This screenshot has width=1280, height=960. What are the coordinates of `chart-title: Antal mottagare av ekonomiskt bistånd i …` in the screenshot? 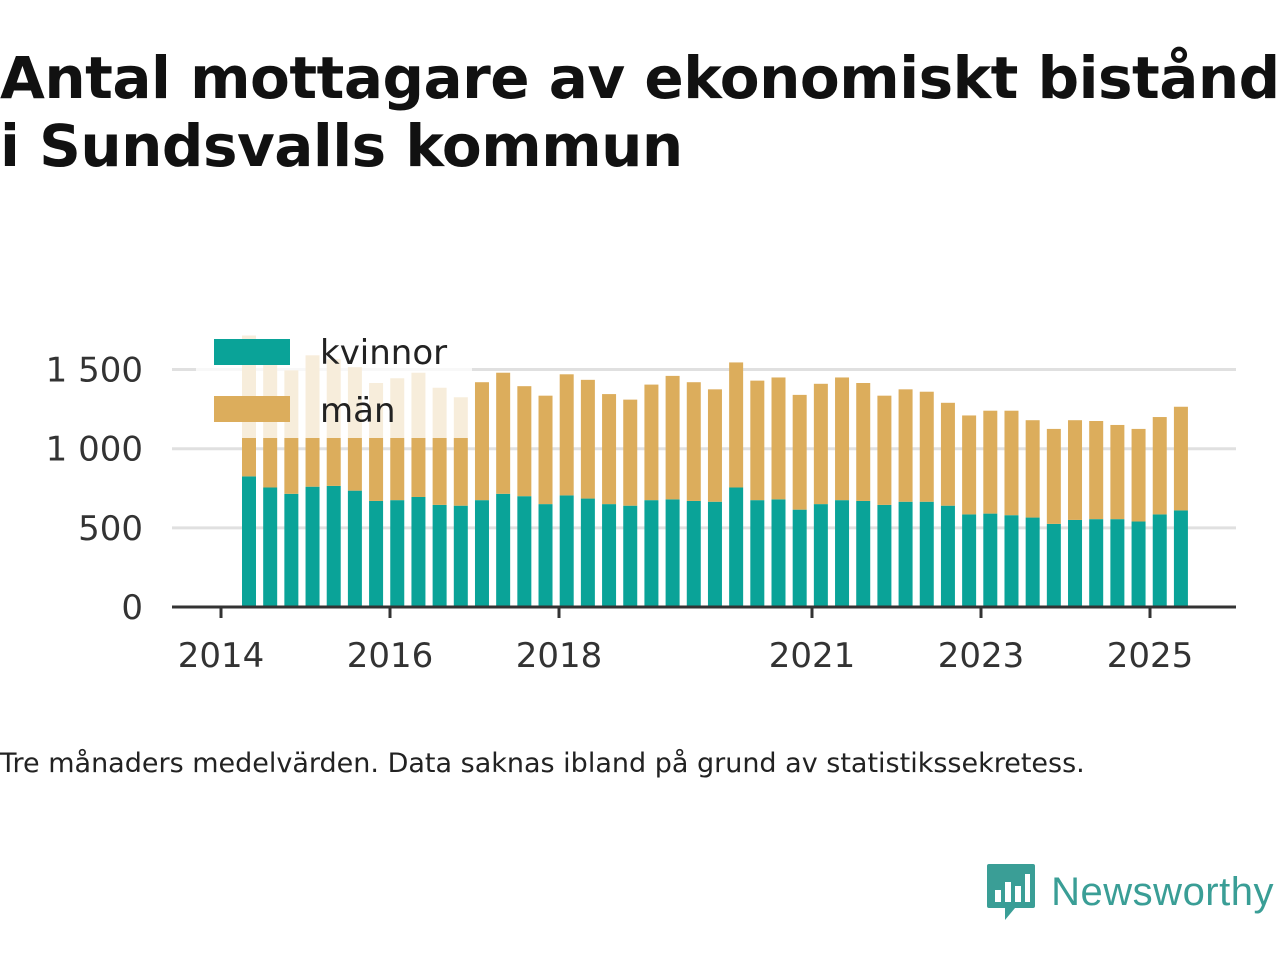 It's located at (640, 112).